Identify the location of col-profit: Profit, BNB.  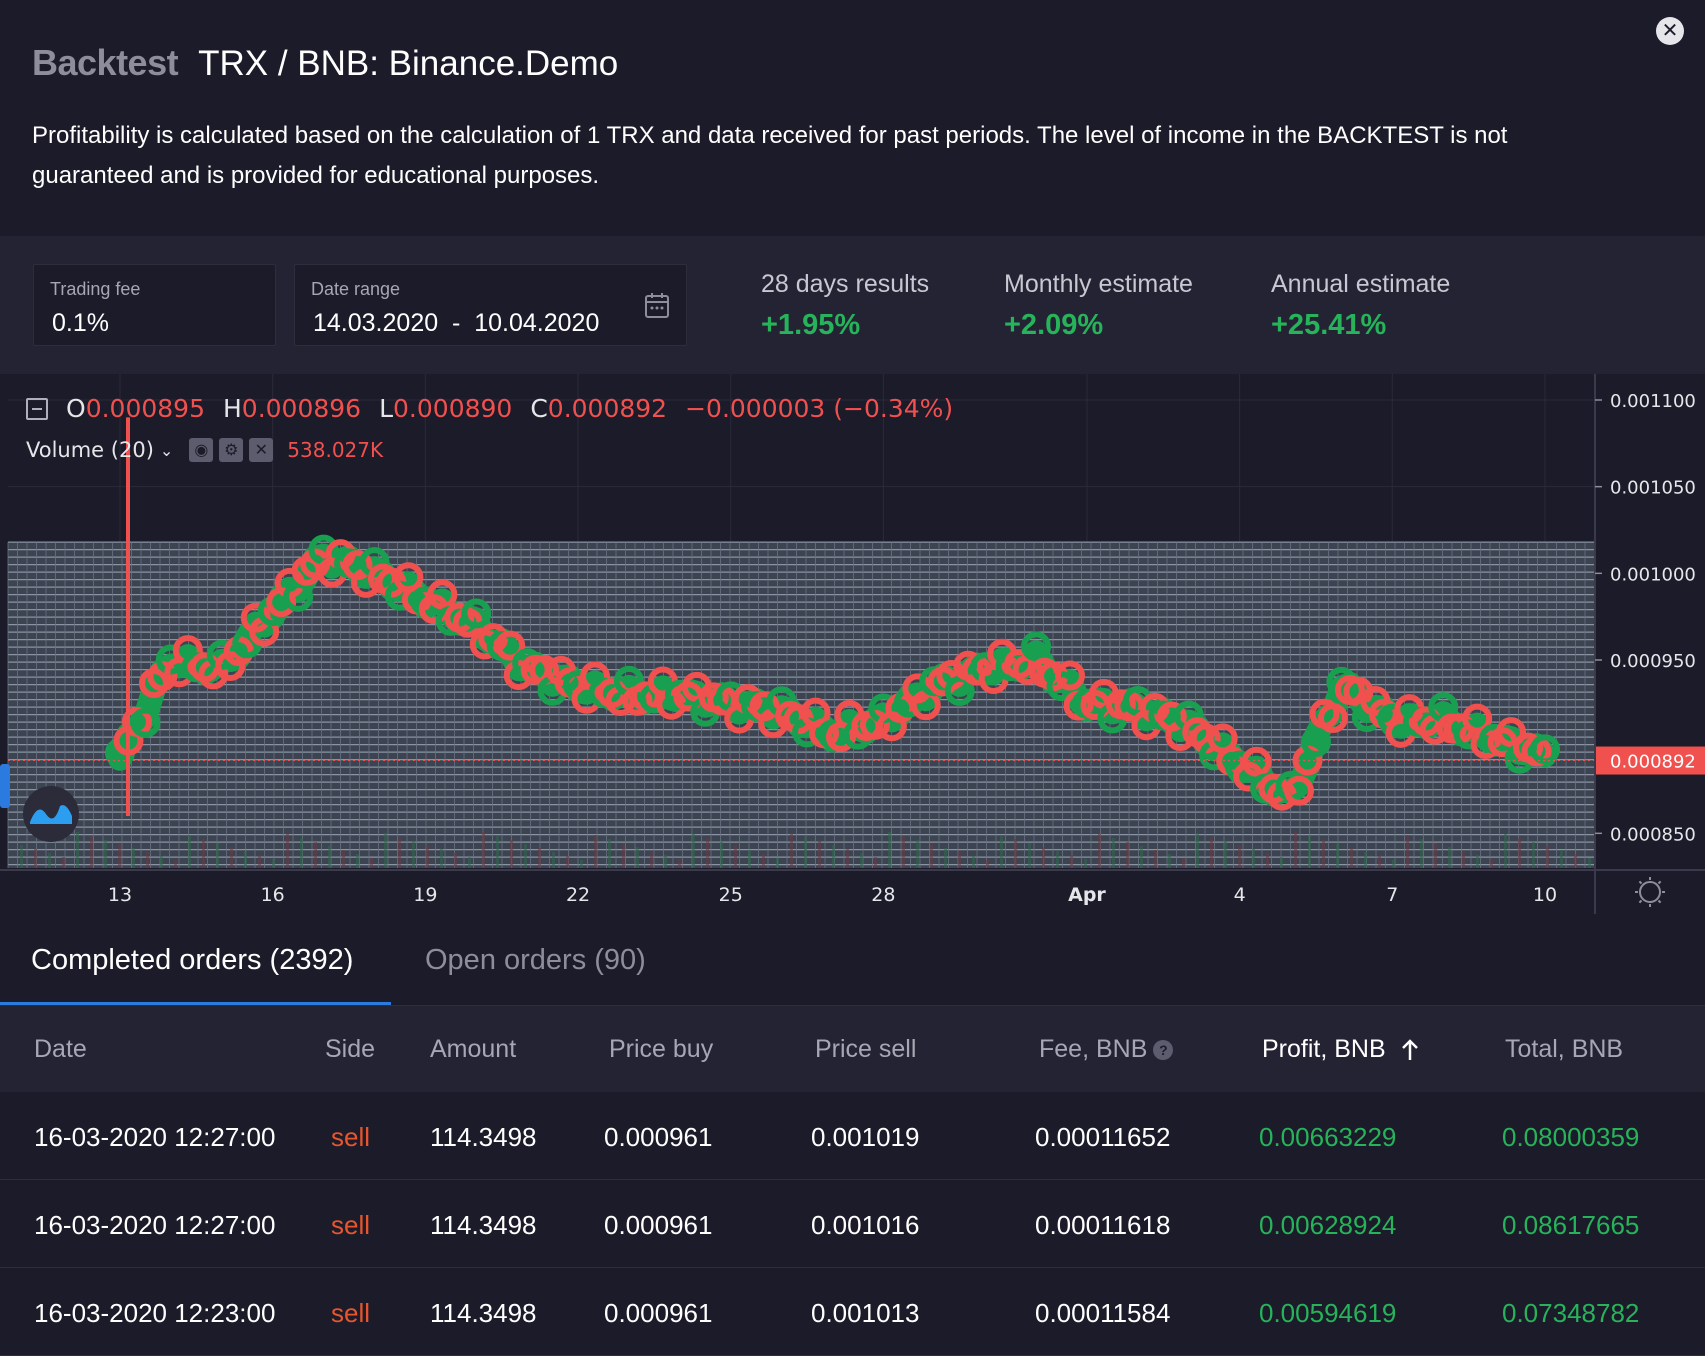
(1341, 1049).